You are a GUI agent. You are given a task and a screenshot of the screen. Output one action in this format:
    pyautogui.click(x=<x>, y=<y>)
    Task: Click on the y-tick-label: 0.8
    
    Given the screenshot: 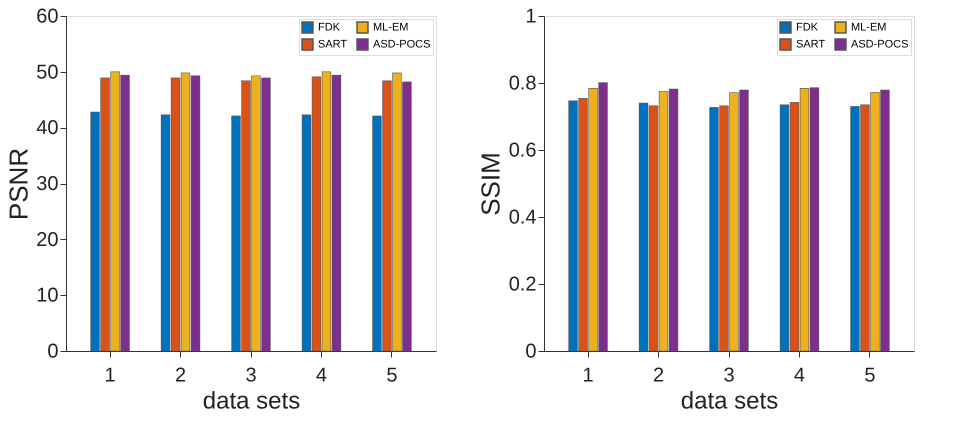 What is the action you would take?
    pyautogui.click(x=522, y=83)
    